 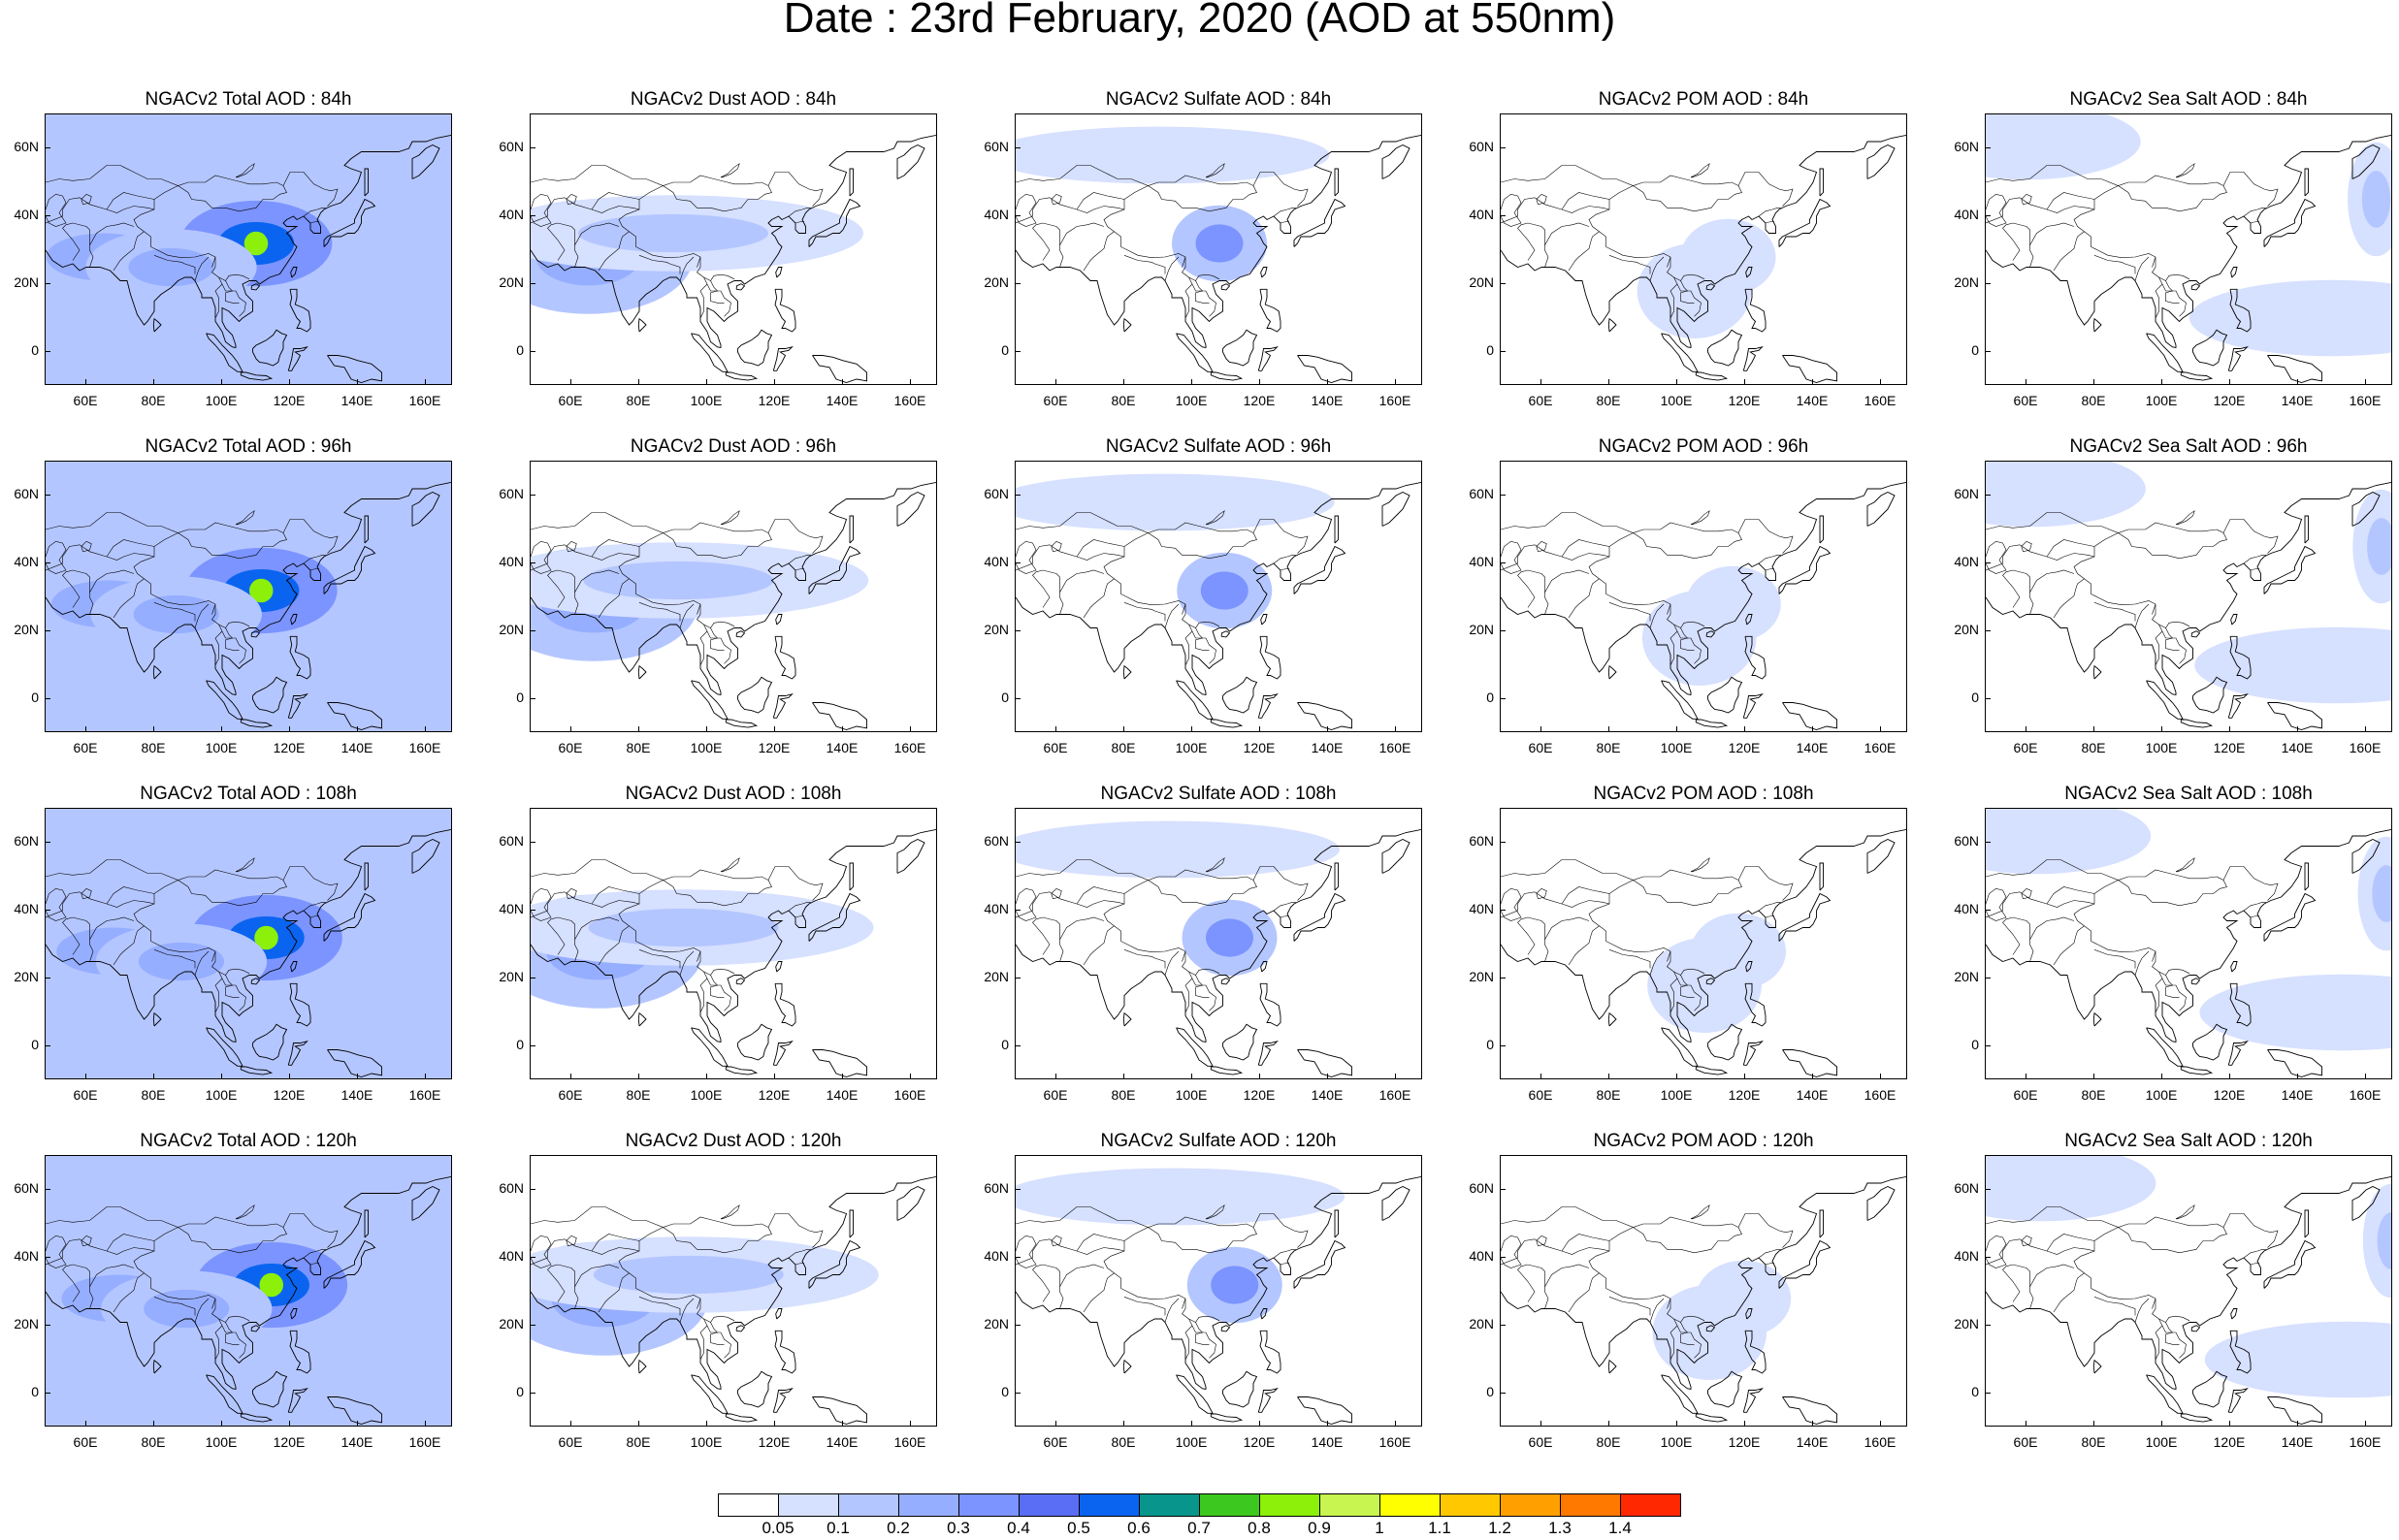 What do you see at coordinates (249, 447) in the screenshot?
I see `panel-title: NGACv2 Total AOD : 96h` at bounding box center [249, 447].